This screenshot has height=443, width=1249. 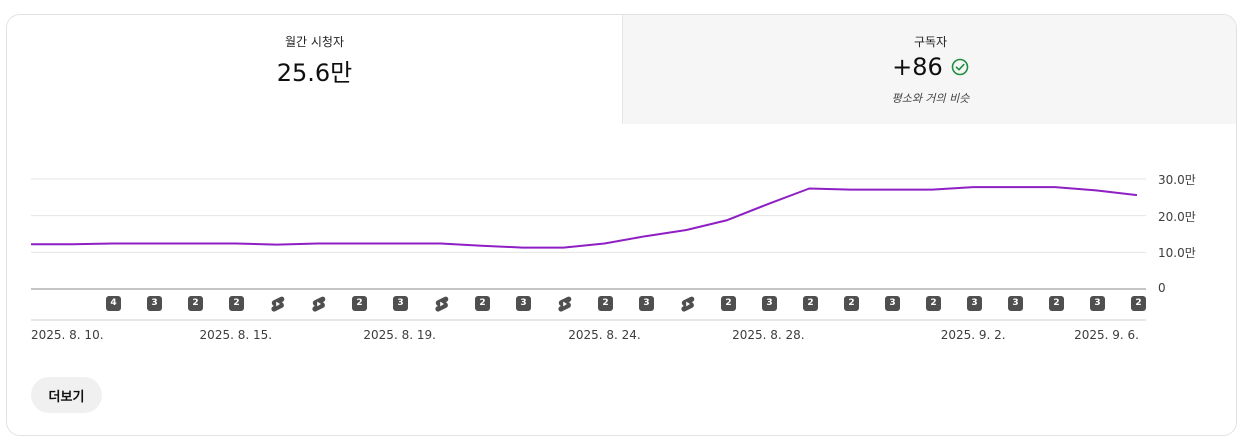 I want to click on subscribers-value: +86, so click(x=917, y=67).